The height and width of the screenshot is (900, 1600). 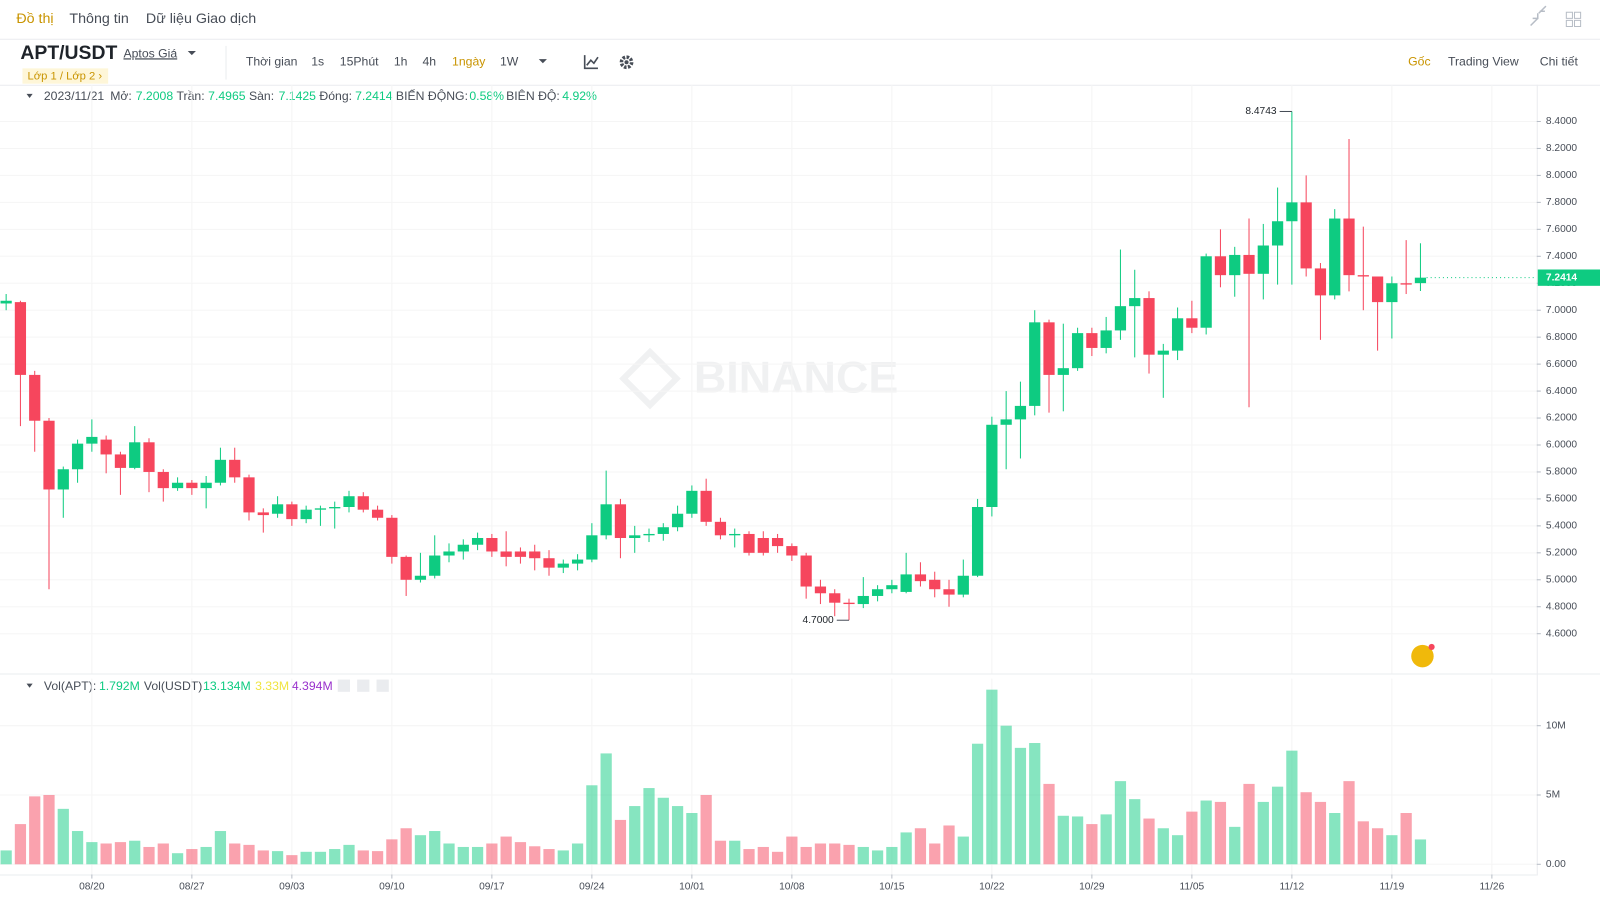 What do you see at coordinates (401, 61) in the screenshot?
I see `toolbar-item: 1h` at bounding box center [401, 61].